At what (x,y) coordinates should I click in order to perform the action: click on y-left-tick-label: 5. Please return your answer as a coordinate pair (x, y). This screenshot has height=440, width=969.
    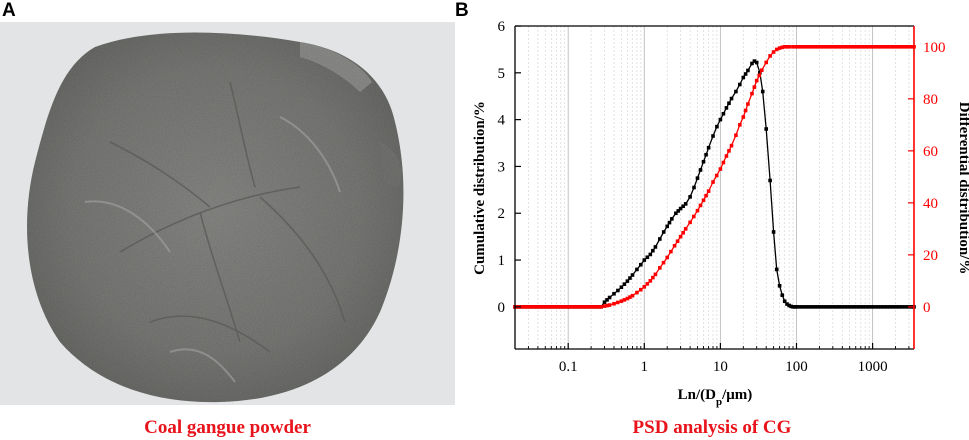
    Looking at the image, I should click on (502, 74).